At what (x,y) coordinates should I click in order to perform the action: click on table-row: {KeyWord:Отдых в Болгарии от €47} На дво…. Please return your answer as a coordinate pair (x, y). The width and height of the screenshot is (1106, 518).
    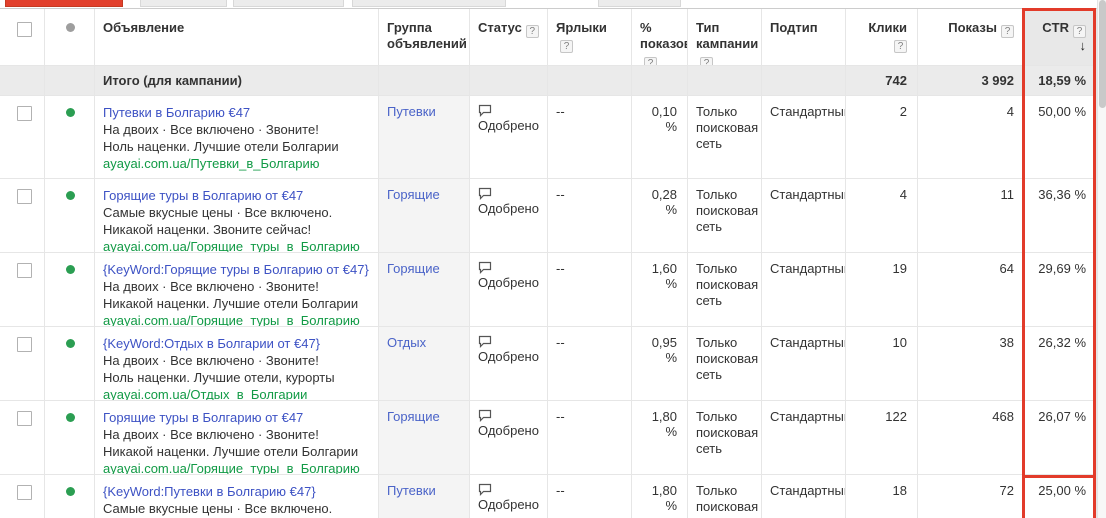
    Looking at the image, I should click on (553, 364).